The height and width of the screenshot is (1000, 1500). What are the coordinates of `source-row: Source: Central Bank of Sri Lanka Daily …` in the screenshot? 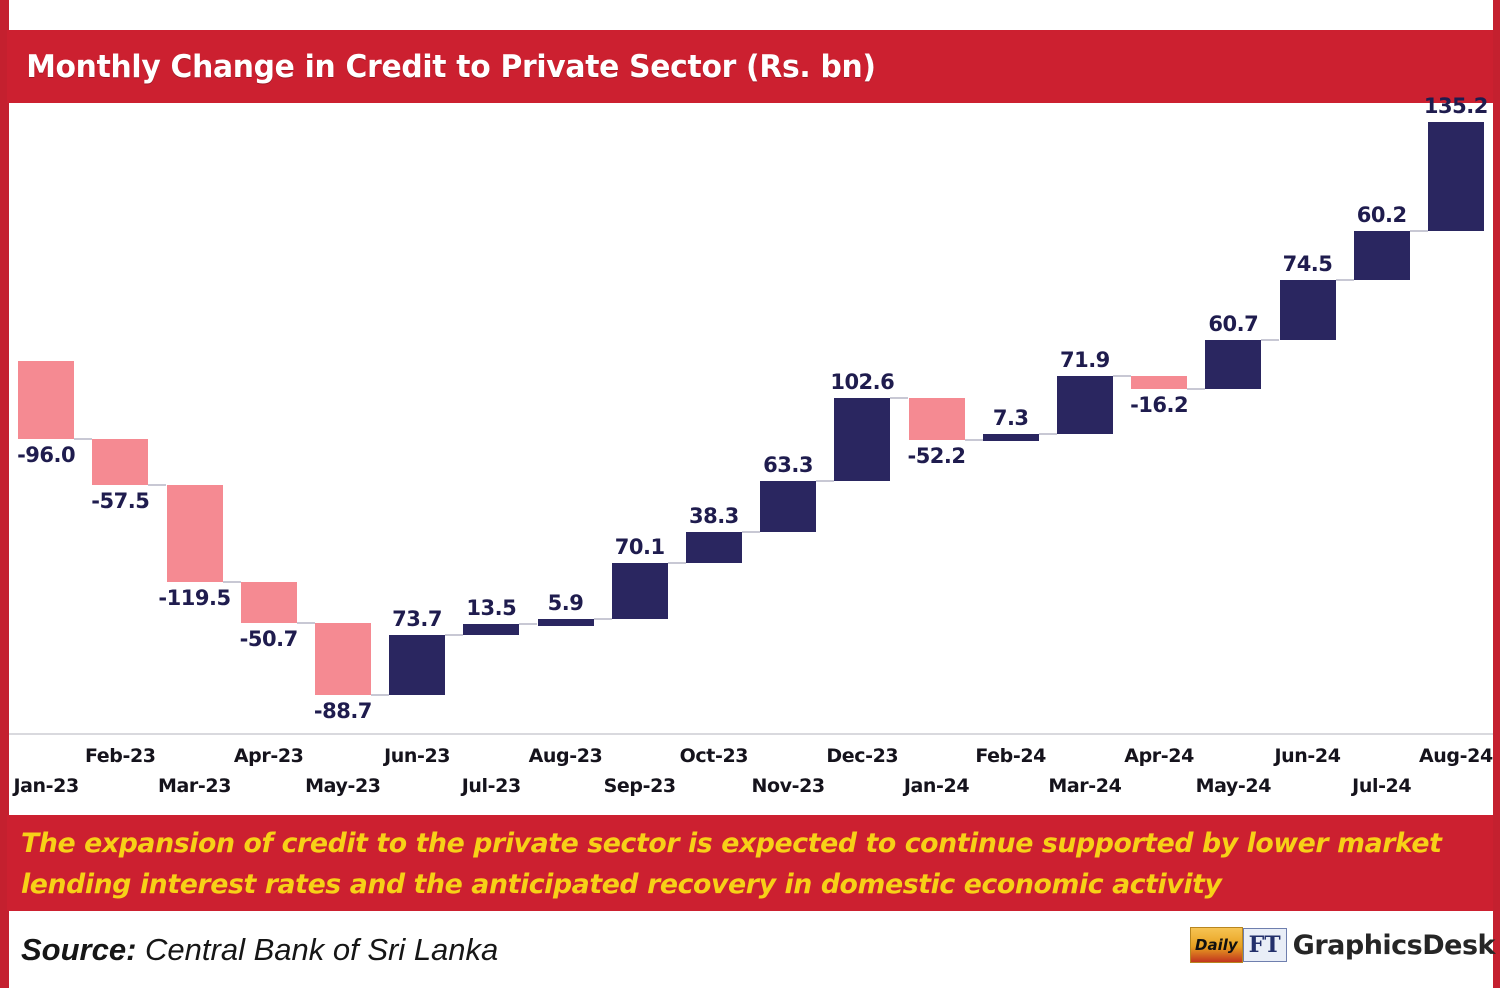 It's located at (752, 949).